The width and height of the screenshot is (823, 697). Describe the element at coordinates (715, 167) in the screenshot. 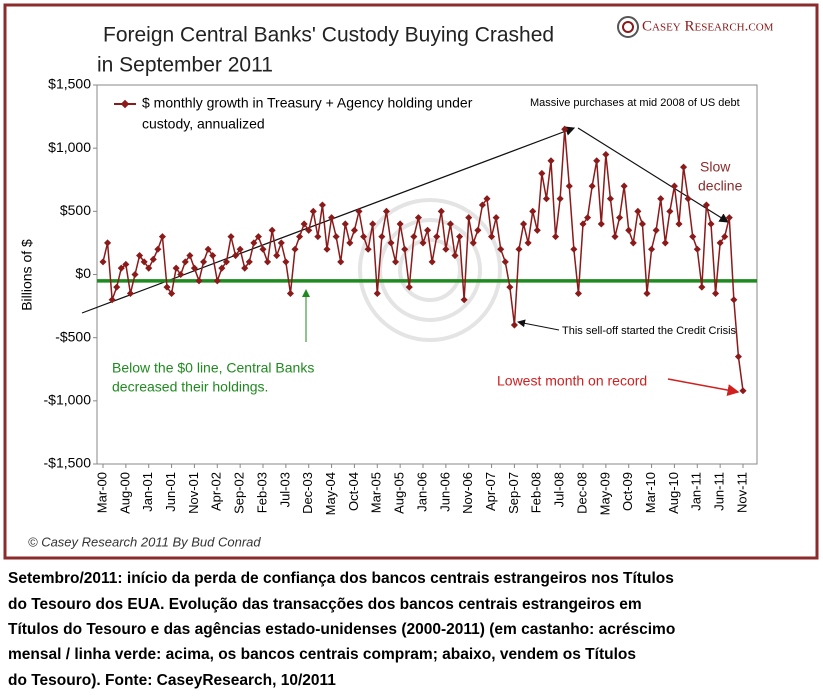

I see `annotation: Slow` at that location.